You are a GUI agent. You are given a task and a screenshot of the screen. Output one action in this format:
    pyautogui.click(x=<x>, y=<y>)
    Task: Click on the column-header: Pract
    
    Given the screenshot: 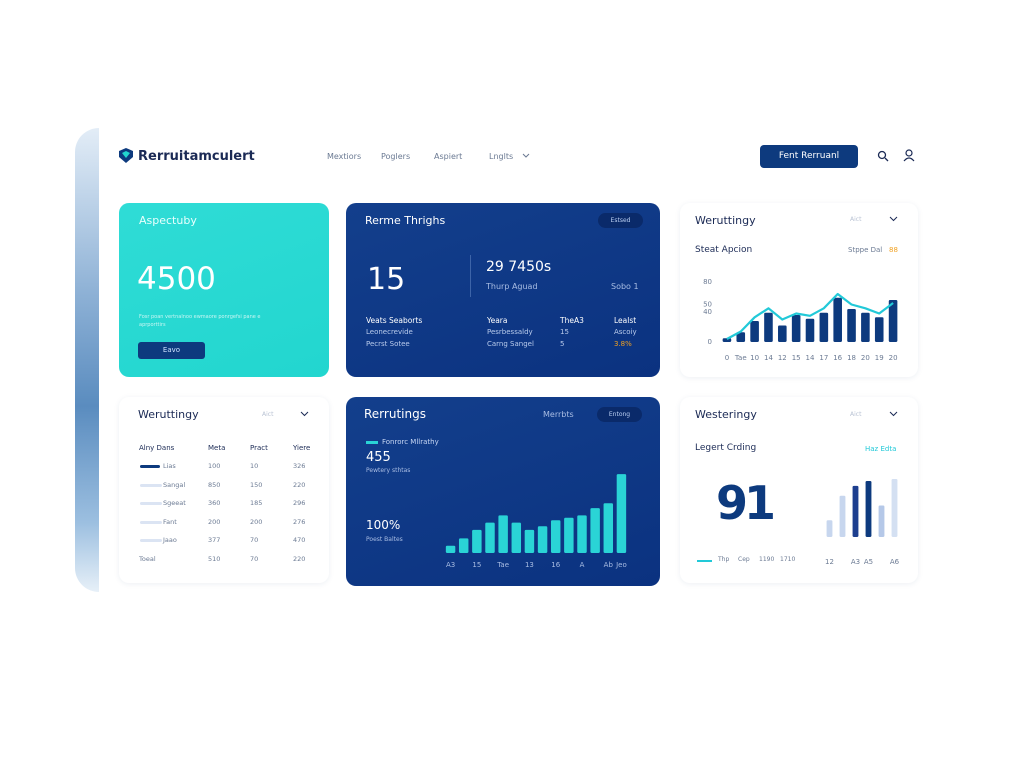 What is the action you would take?
    pyautogui.click(x=259, y=448)
    